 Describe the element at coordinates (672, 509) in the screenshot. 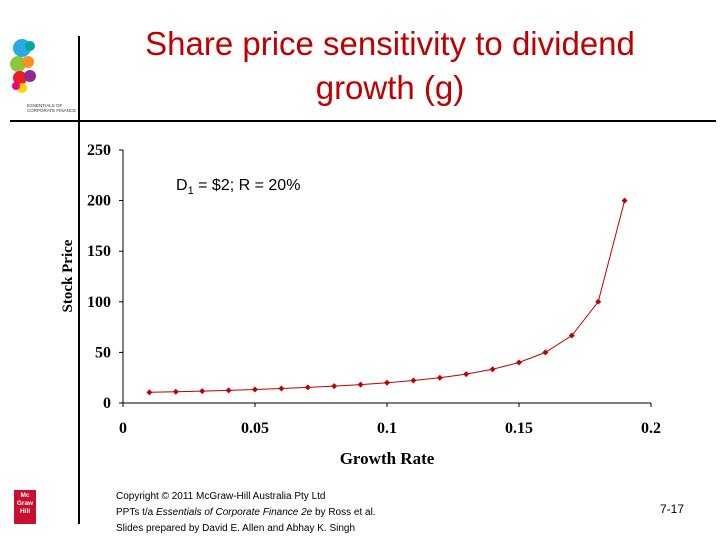

I see `page-number: 7-17` at that location.